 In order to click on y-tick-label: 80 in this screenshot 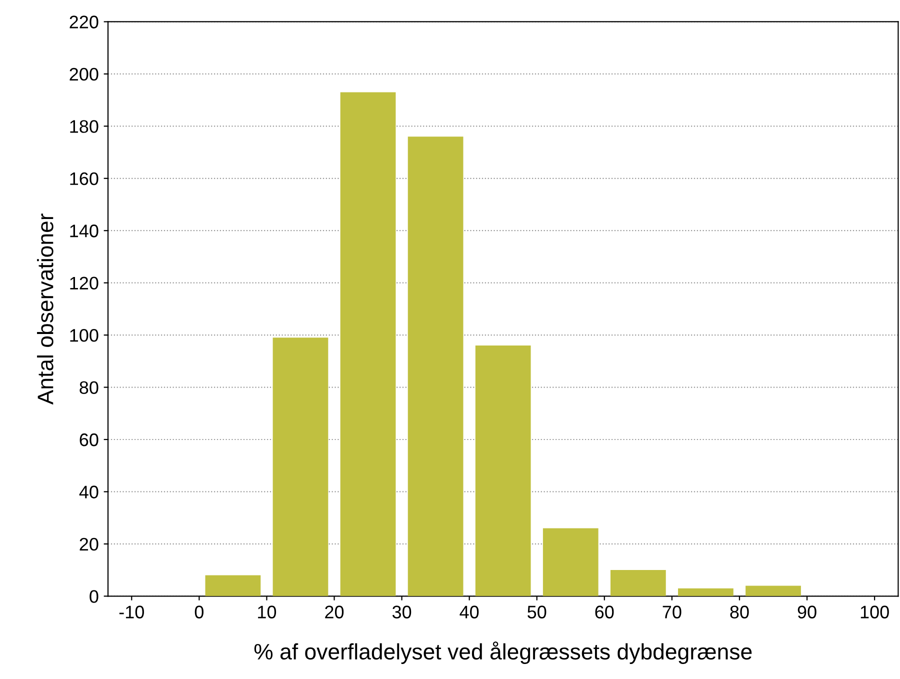, I will do `click(89, 387)`.